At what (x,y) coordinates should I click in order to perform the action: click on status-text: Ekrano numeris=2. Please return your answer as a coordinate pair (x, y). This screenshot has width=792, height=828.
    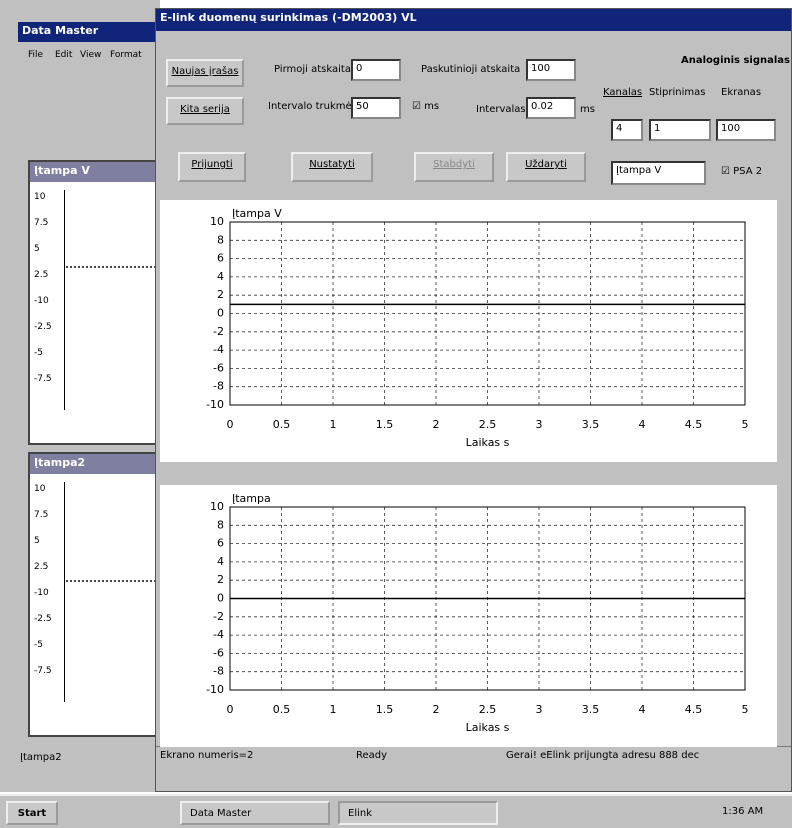
    Looking at the image, I should click on (207, 755).